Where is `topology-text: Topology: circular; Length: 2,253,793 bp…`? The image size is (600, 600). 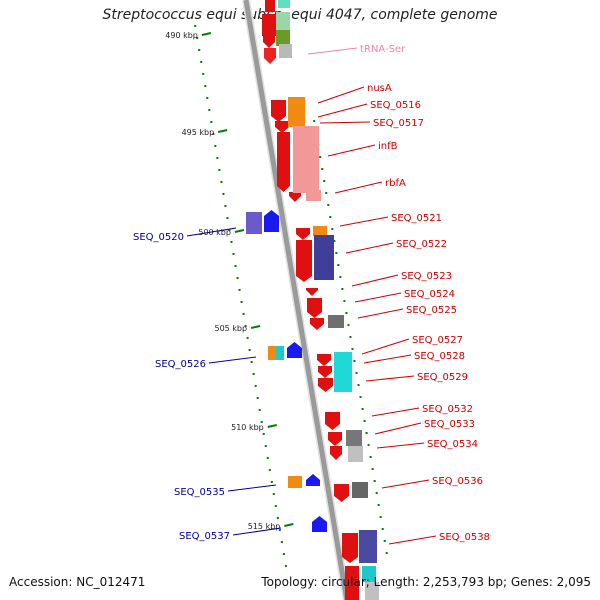 topology-text: Topology: circular; Length: 2,253,793 bp… is located at coordinates (426, 582).